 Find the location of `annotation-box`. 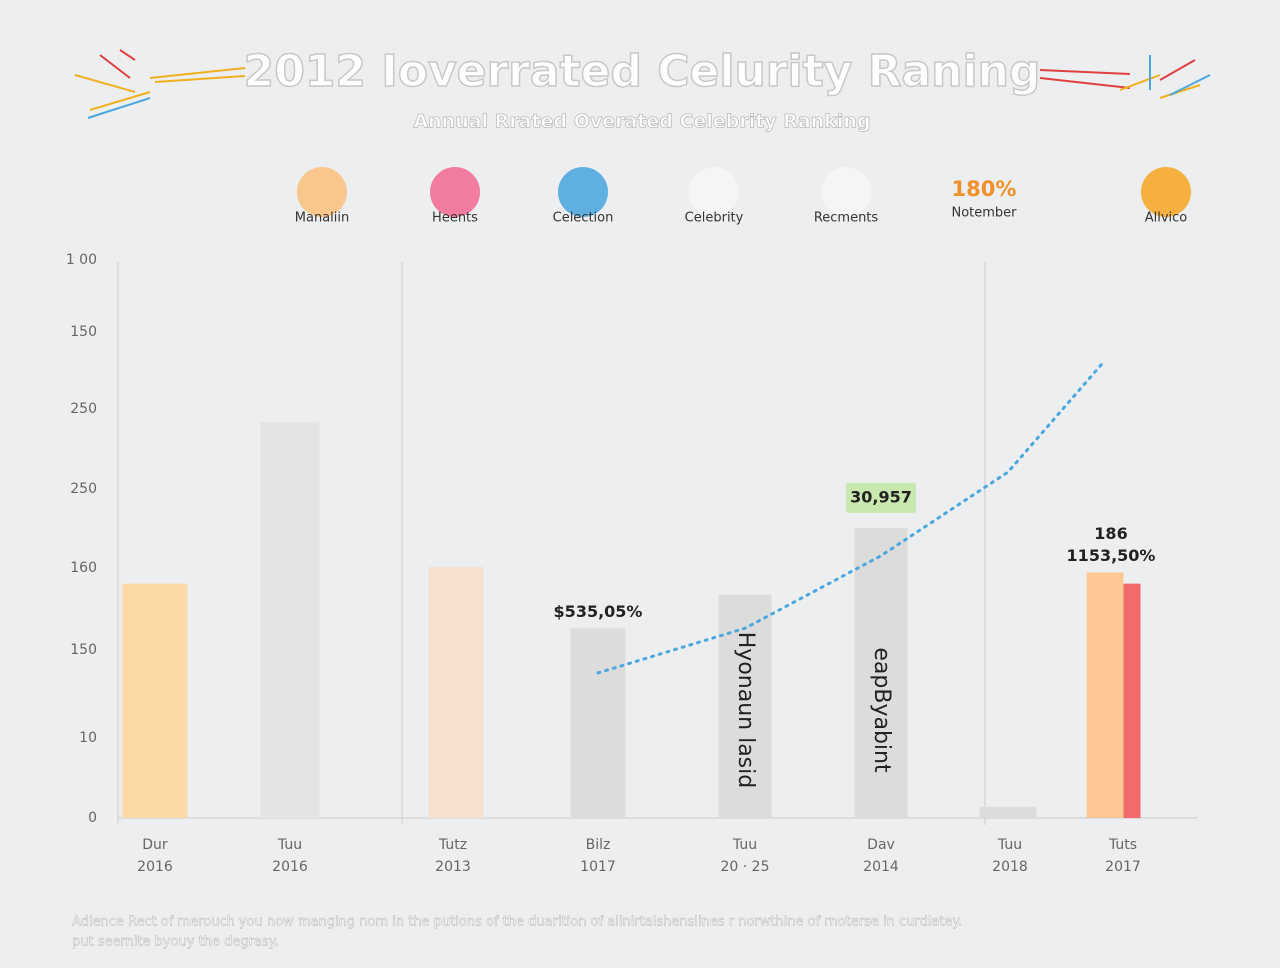

annotation-box is located at coordinates (881, 497).